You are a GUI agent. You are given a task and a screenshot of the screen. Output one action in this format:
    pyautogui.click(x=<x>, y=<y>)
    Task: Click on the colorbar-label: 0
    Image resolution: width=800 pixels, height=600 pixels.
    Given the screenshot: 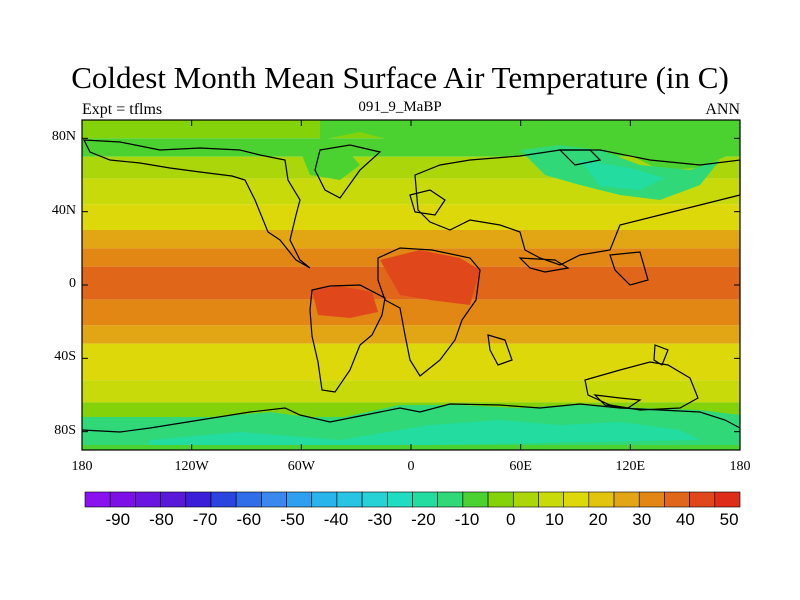 What is the action you would take?
    pyautogui.click(x=511, y=519)
    